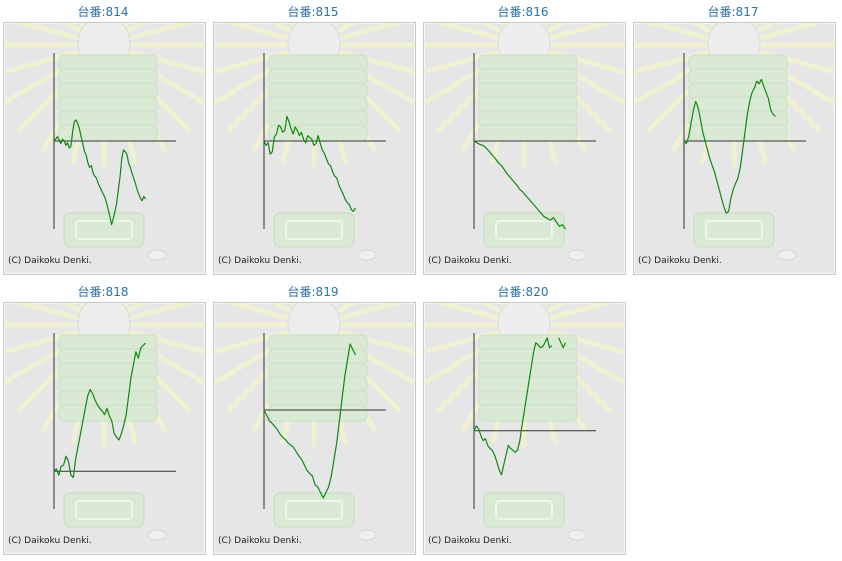 The width and height of the screenshot is (842, 561). Describe the element at coordinates (103, 12) in the screenshot. I see `chart-title: 台番:814` at that location.